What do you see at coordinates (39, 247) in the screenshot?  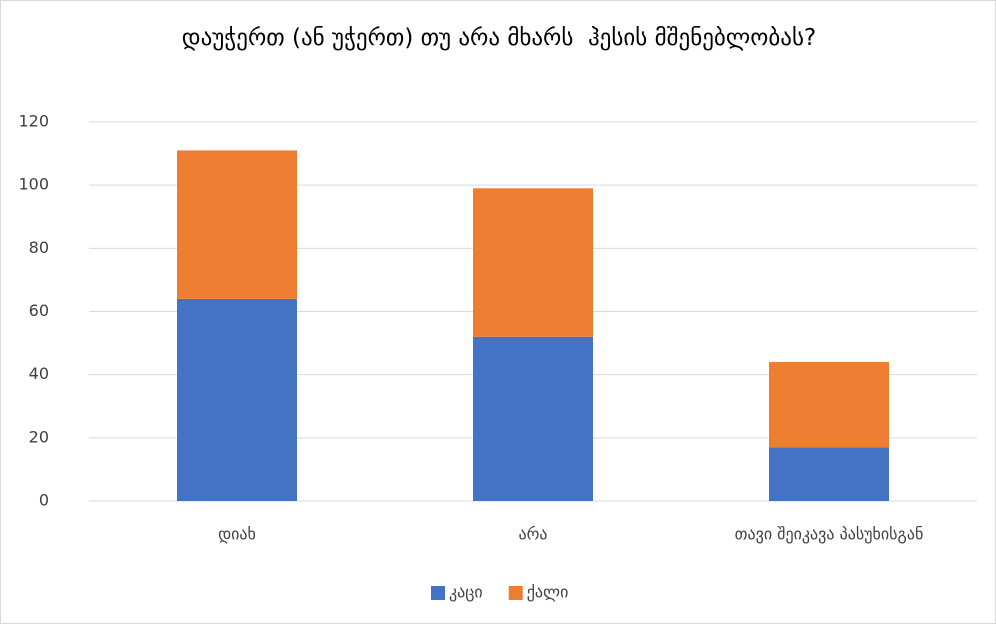 I see `y-tick-label: 80` at bounding box center [39, 247].